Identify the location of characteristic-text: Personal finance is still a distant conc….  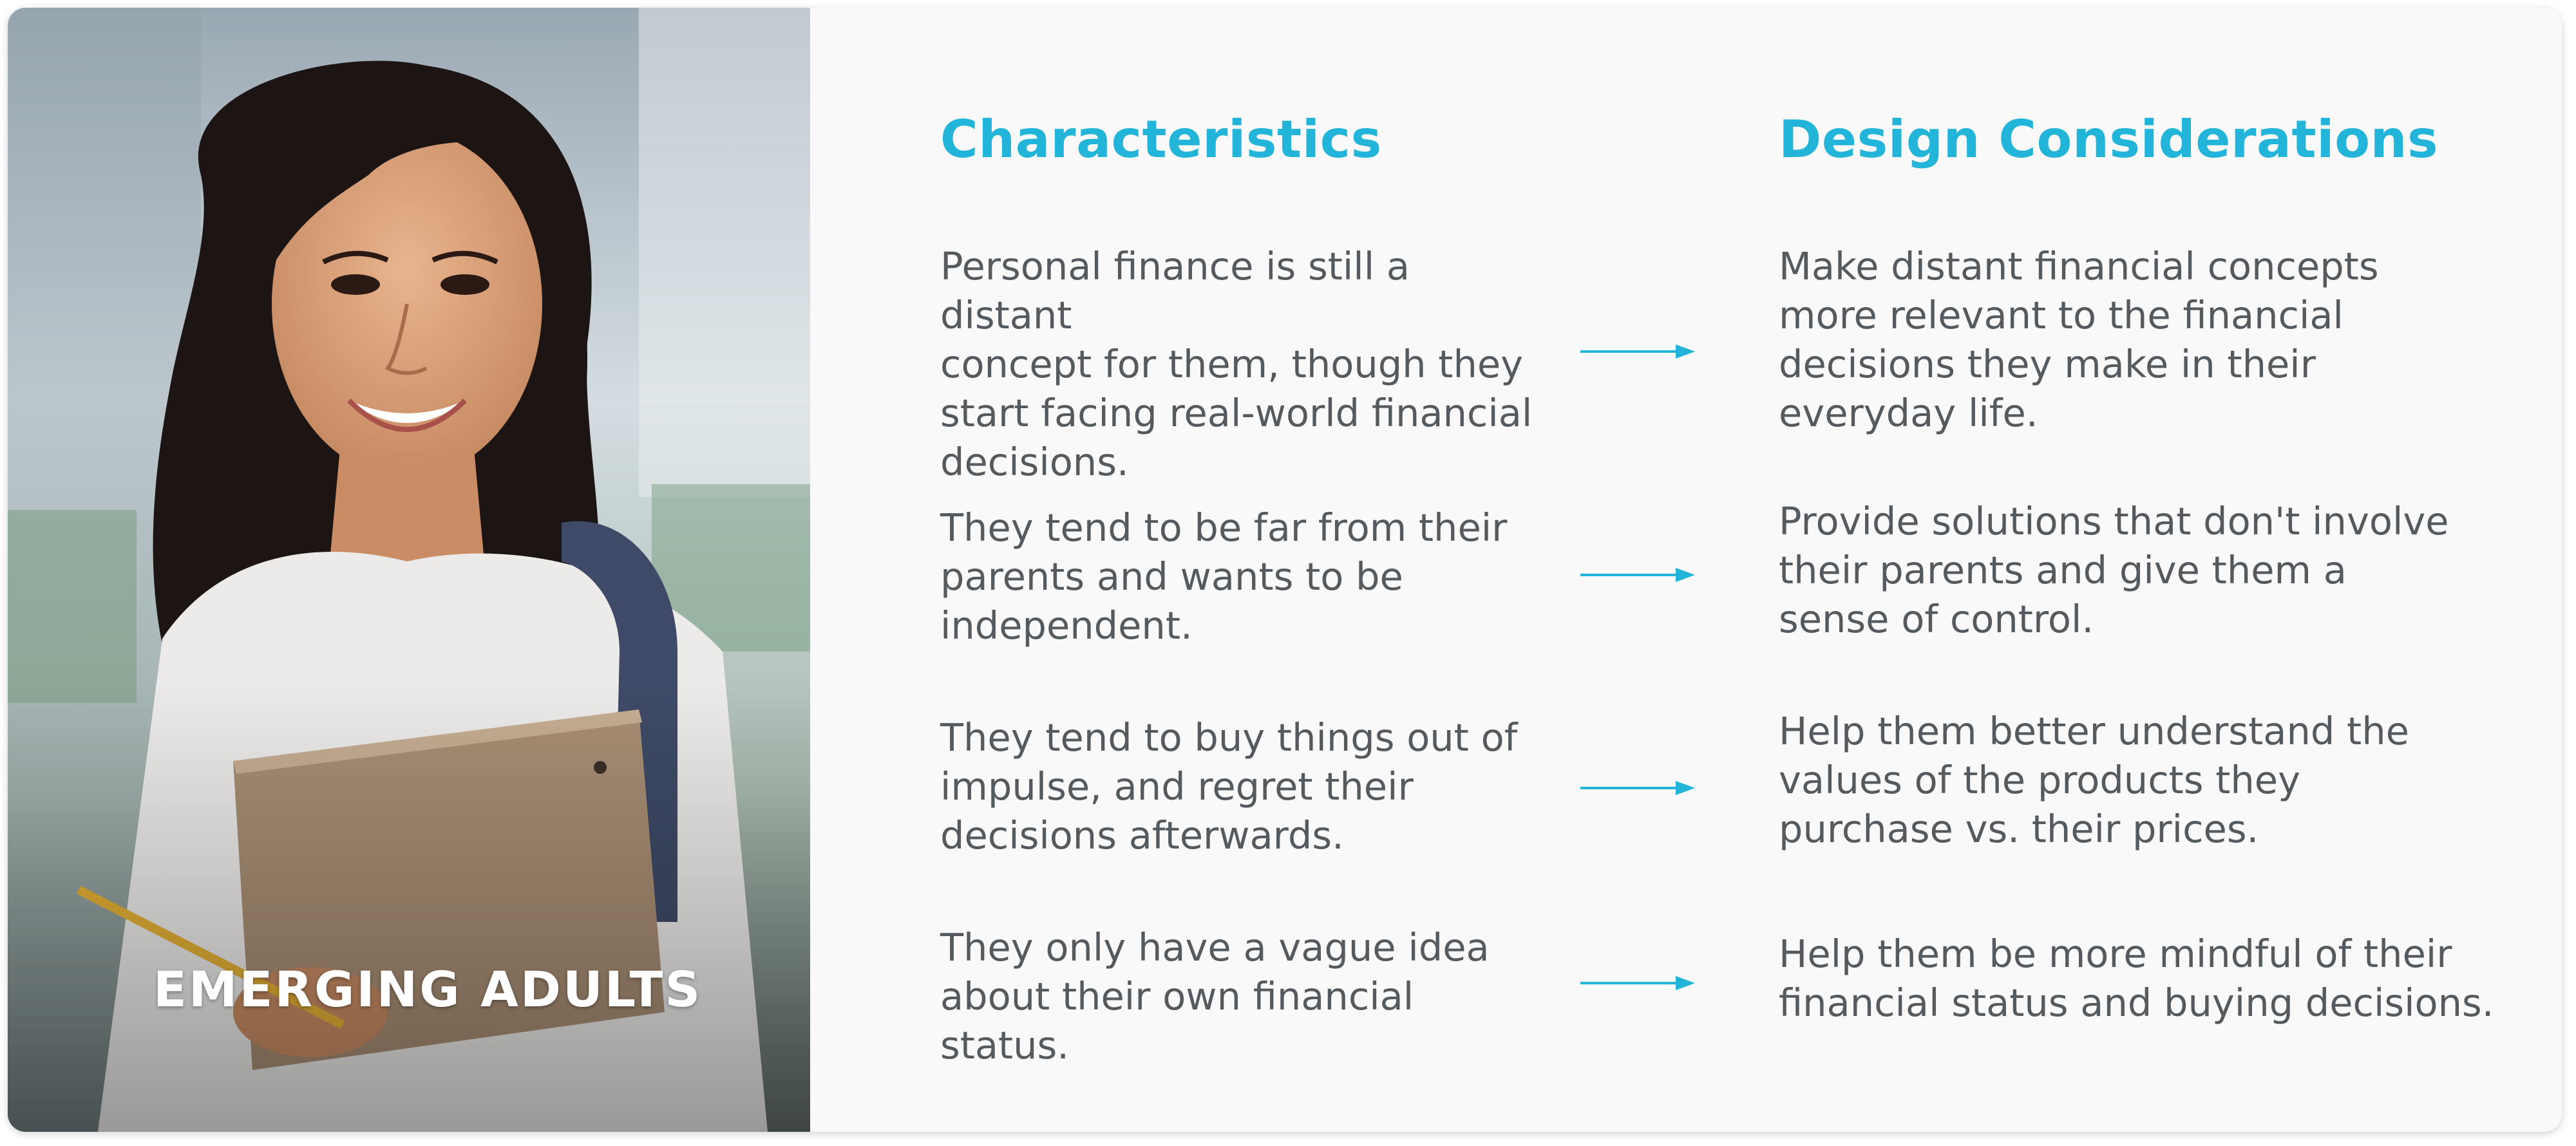
(1236, 364).